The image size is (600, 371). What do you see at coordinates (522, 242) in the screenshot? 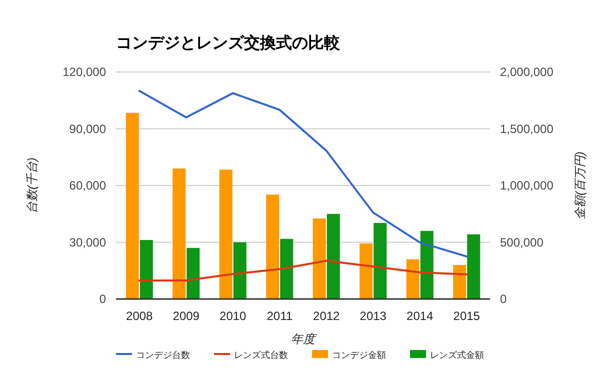
I see `y2-tick-label: 500,000` at bounding box center [522, 242].